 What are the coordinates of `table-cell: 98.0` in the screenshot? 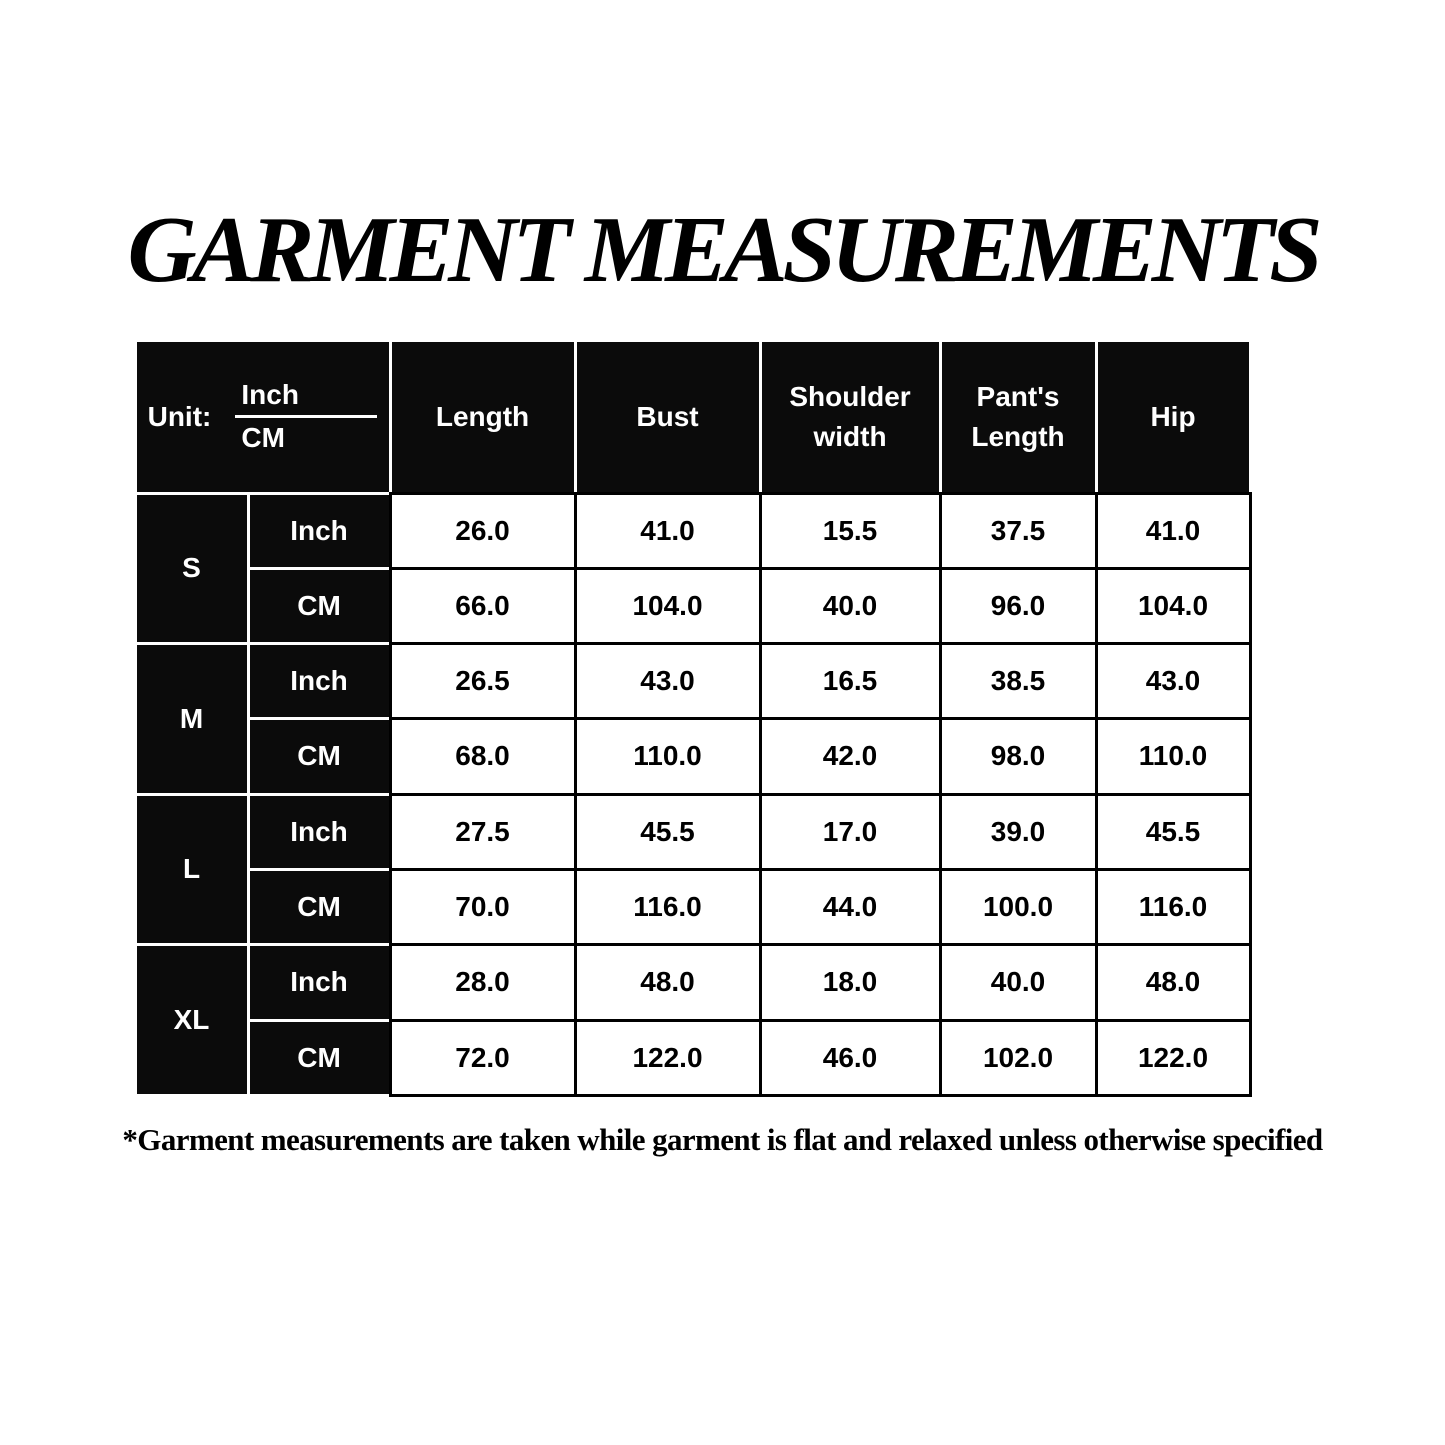 It's located at (1018, 756).